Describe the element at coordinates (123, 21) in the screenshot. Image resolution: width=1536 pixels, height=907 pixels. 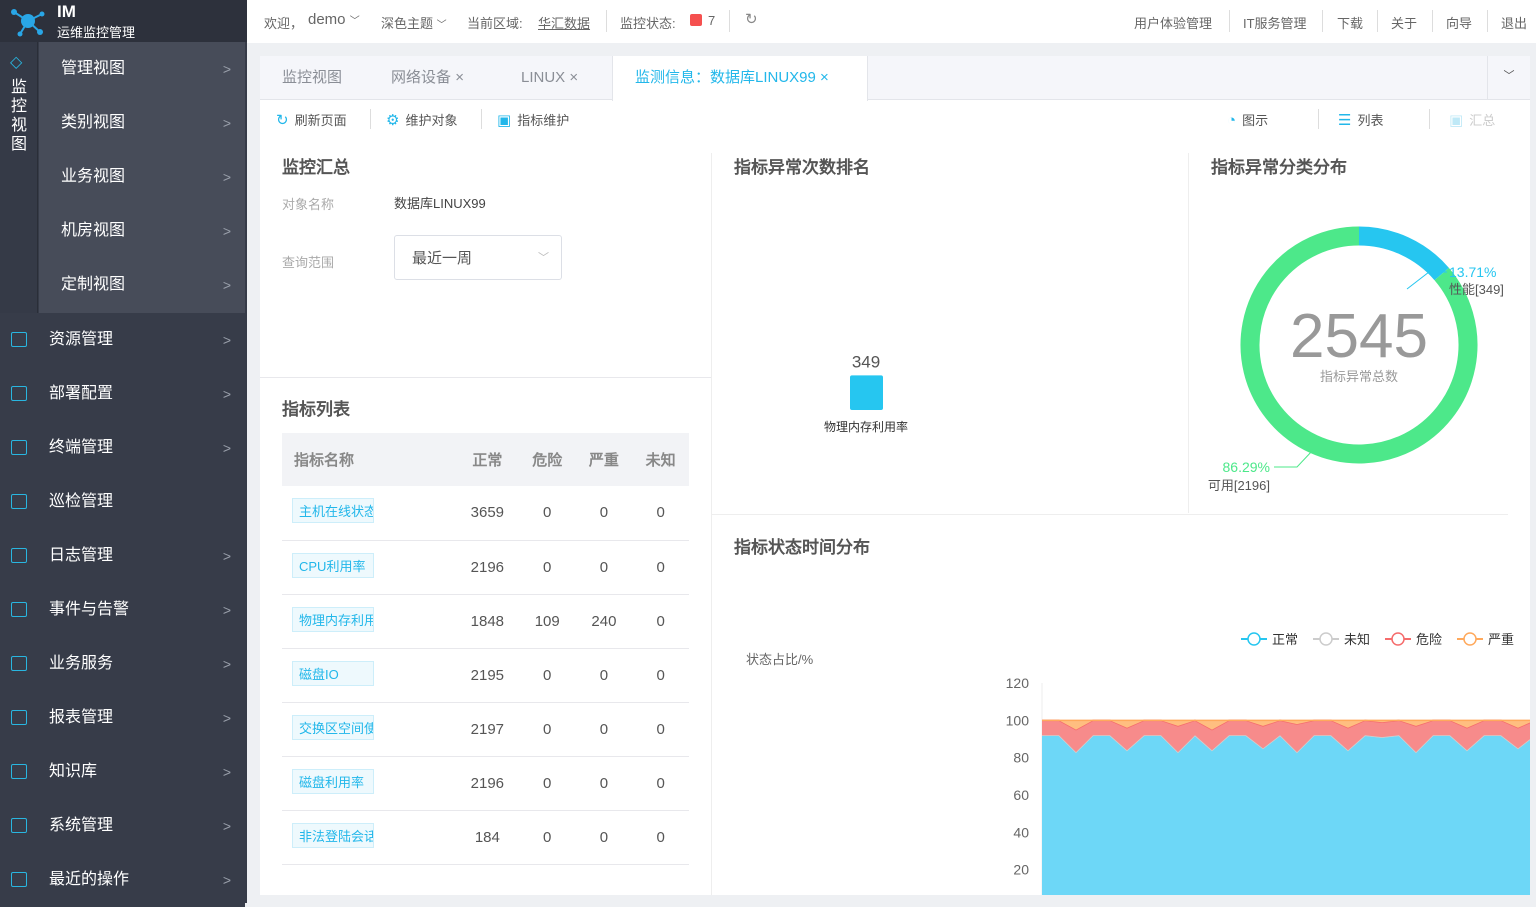
I see `logo: IM 运维监控管理` at that location.